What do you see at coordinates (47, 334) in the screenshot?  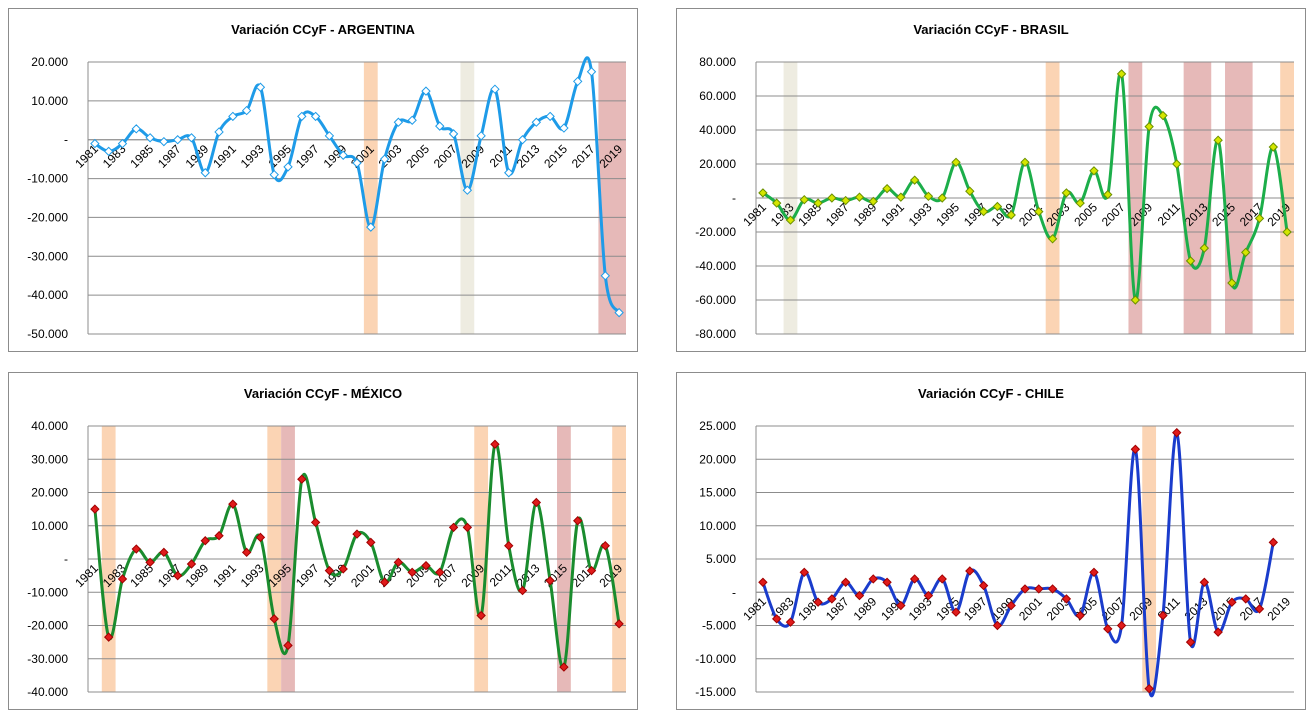 I see `y-tick-label: -50.000` at bounding box center [47, 334].